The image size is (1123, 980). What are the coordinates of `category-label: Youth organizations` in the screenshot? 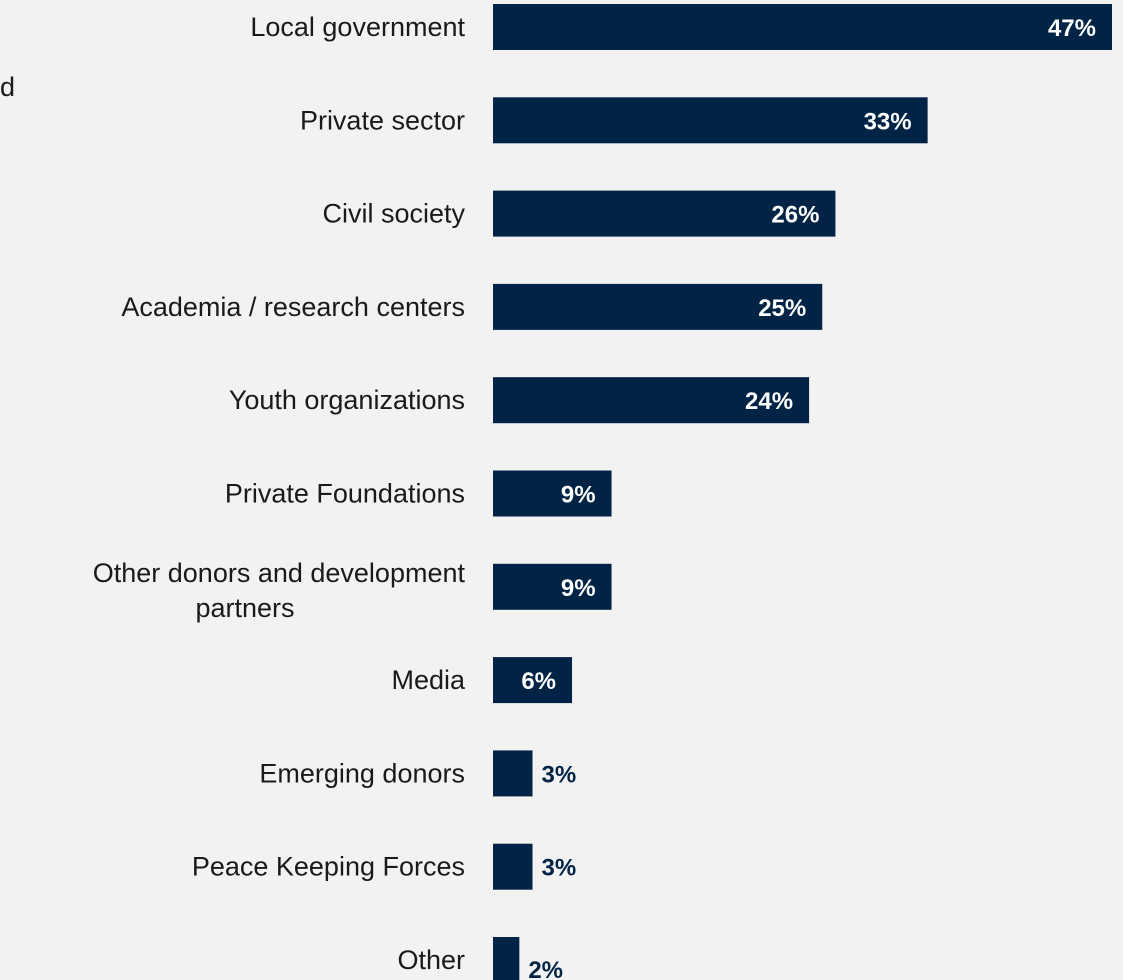 It's located at (347, 400).